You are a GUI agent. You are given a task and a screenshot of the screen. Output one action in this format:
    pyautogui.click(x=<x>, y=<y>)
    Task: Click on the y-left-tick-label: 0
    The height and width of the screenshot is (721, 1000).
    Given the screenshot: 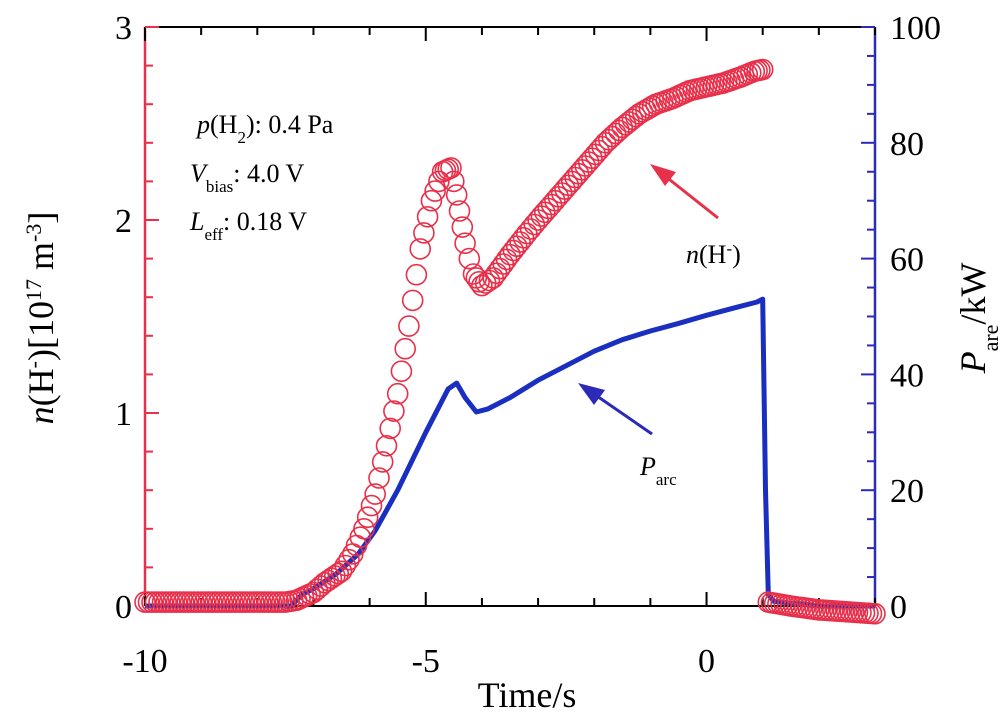 What is the action you would take?
    pyautogui.click(x=123, y=607)
    